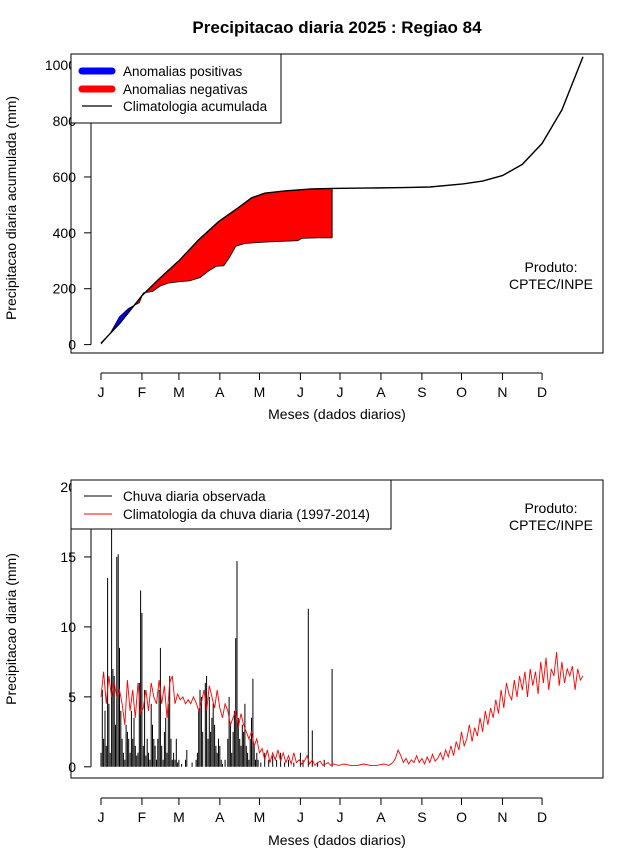 The width and height of the screenshot is (640, 850). I want to click on product-note-line2: CPTEC/INPE, so click(551, 284).